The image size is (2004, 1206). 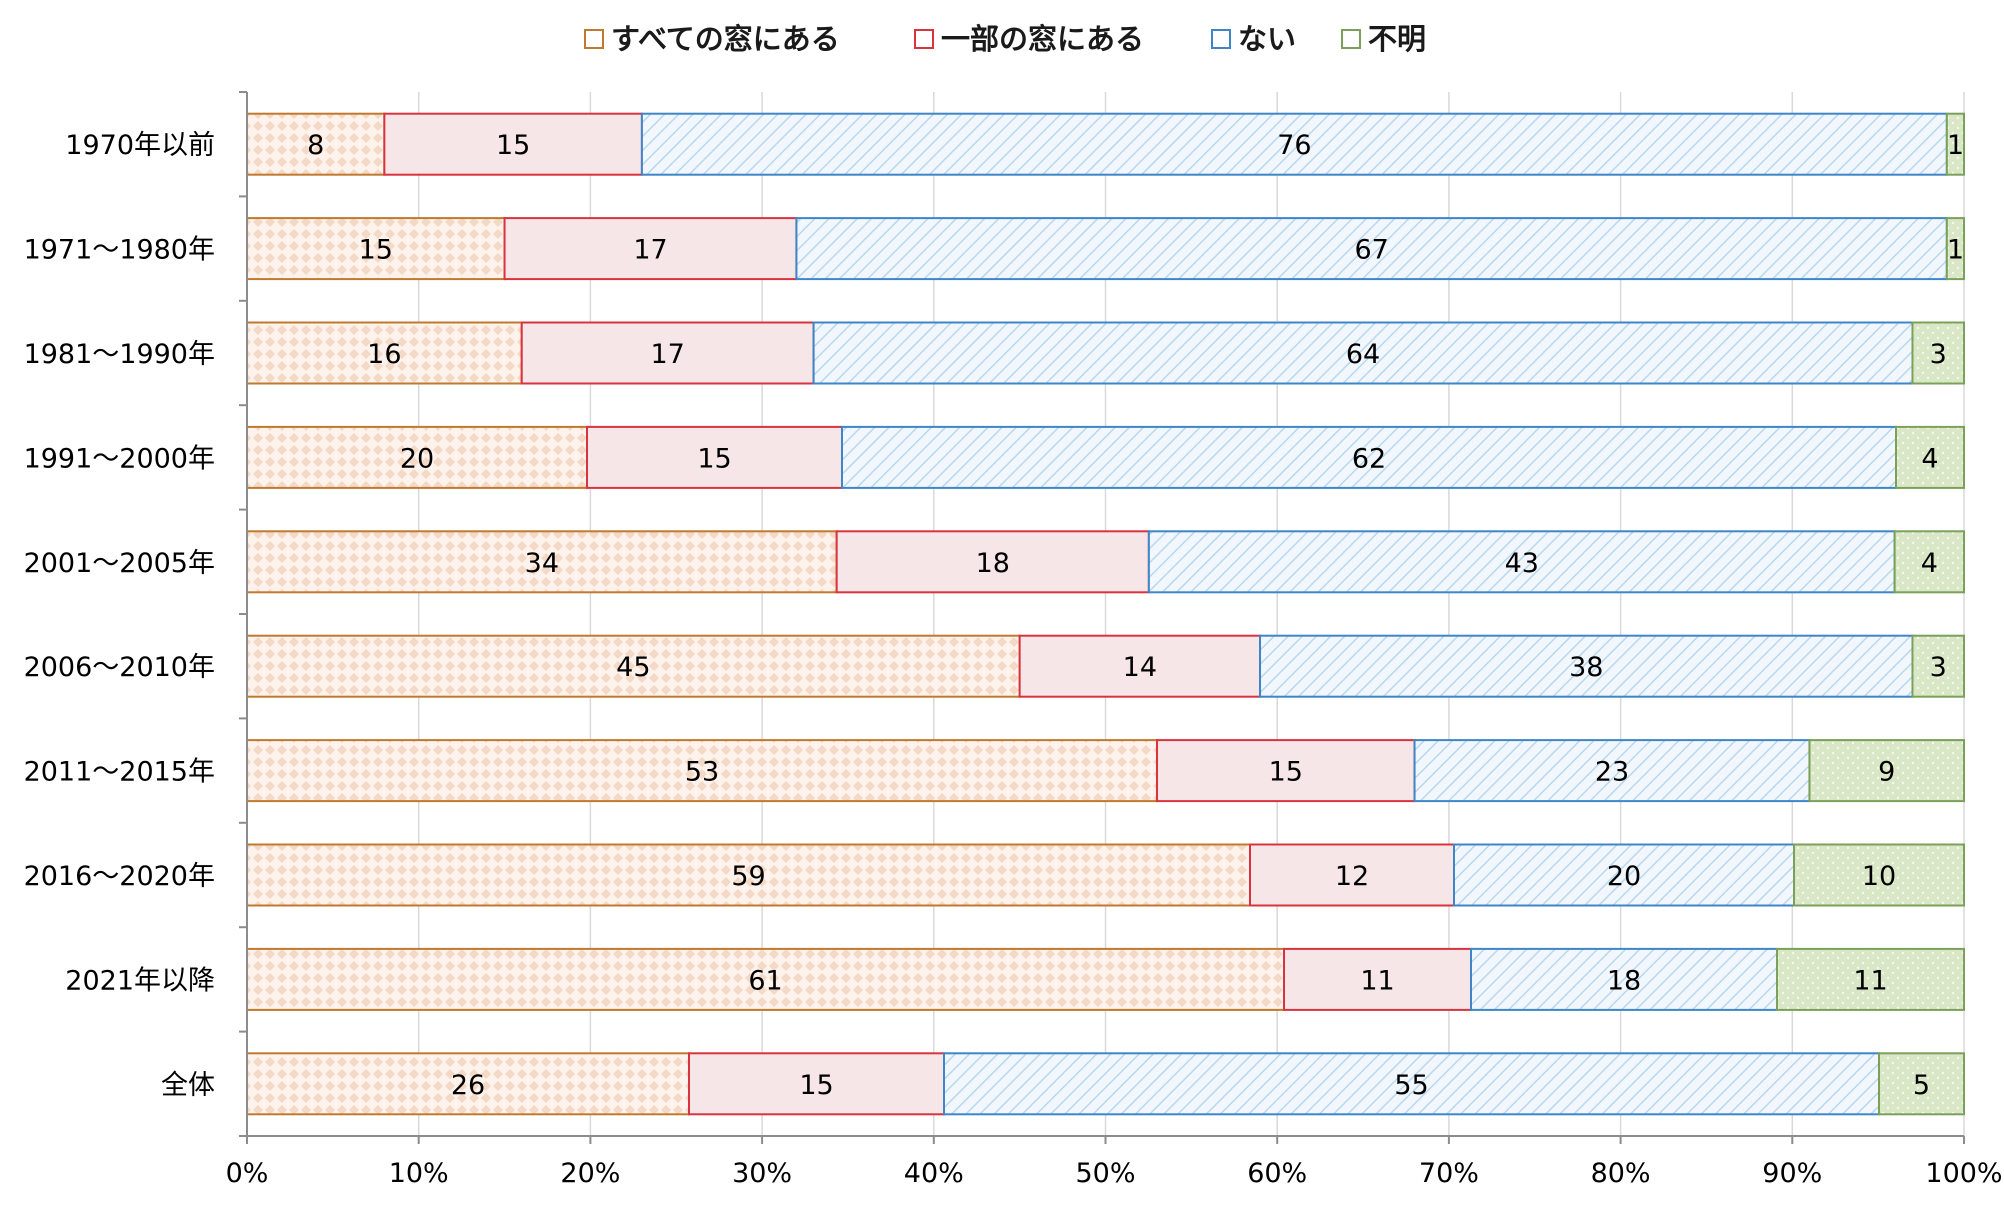 I want to click on data-label-2-2: 64, so click(x=1363, y=354).